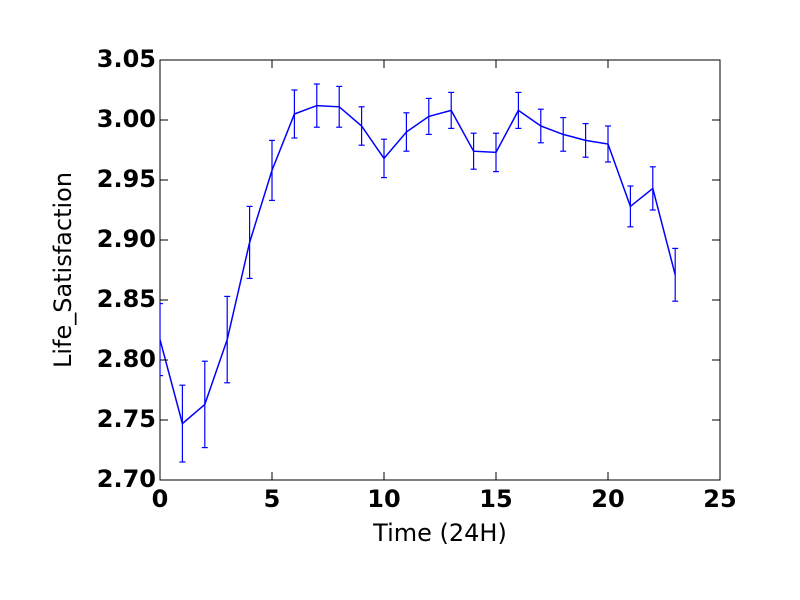 The image size is (800, 600). Describe the element at coordinates (126, 419) in the screenshot. I see `y-tick-label: 2.75` at that location.